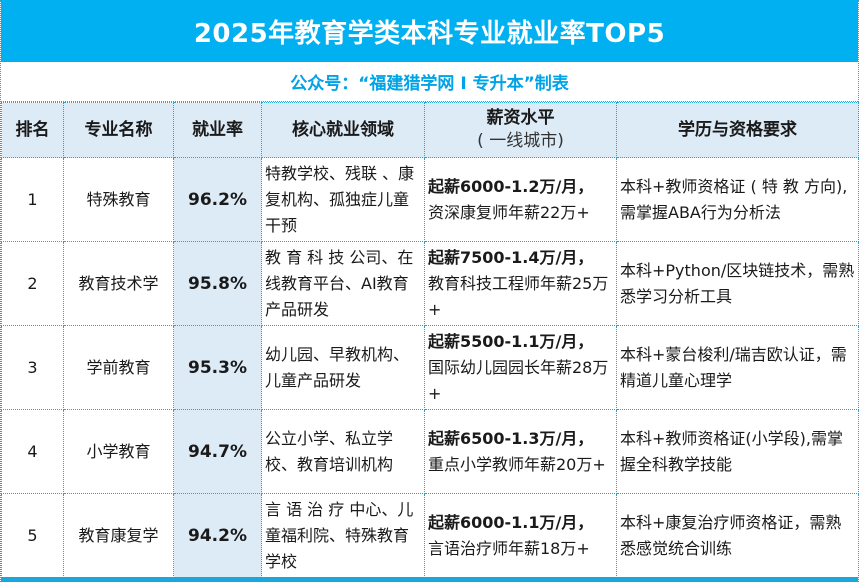 This screenshot has width=859, height=582. I want to click on rank-cell: 3, so click(32, 367).